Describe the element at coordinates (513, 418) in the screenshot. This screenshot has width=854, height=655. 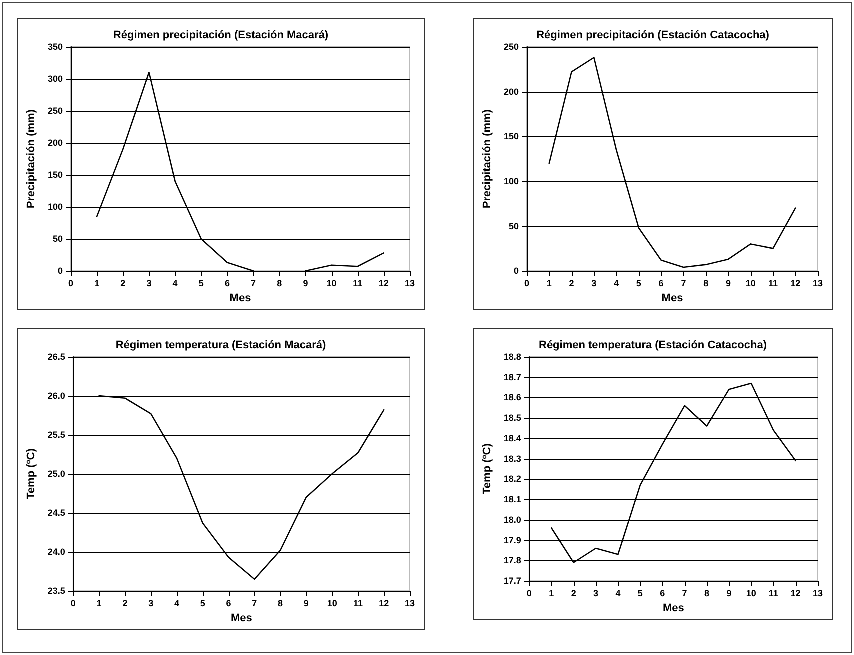
I see `y-tick-label: 18.5` at that location.